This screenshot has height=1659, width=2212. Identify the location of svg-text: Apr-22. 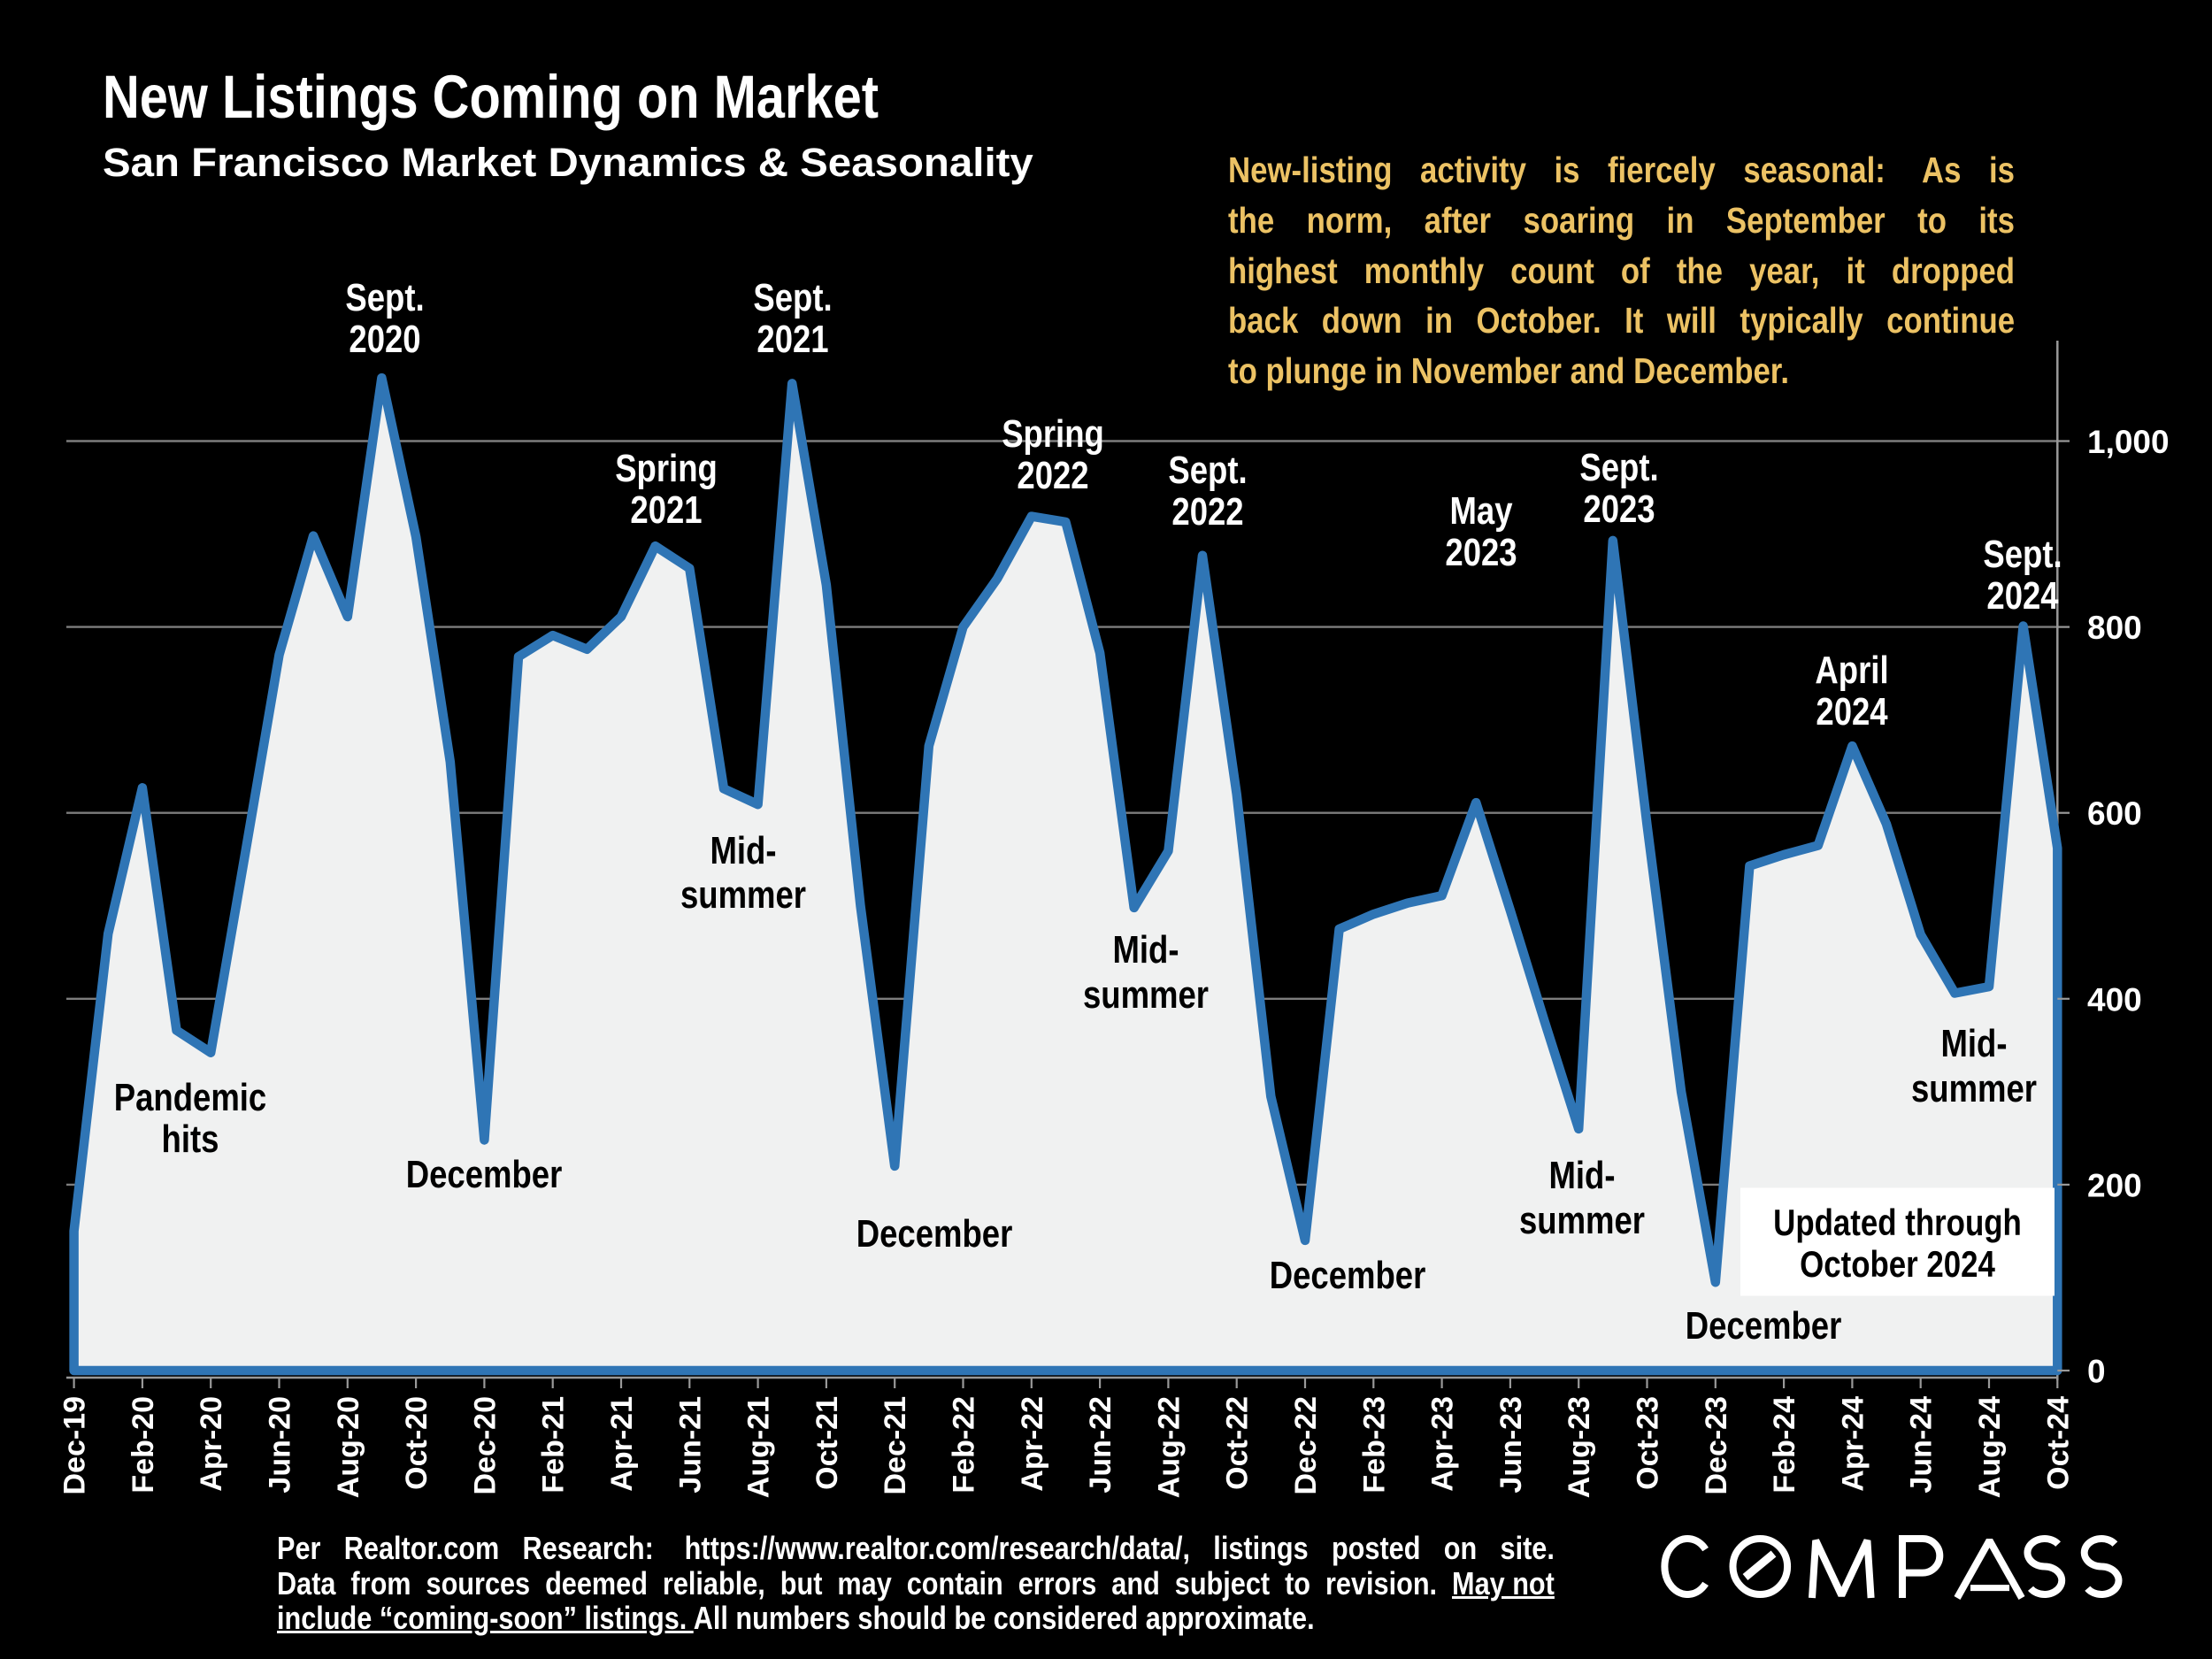
(1033, 1444).